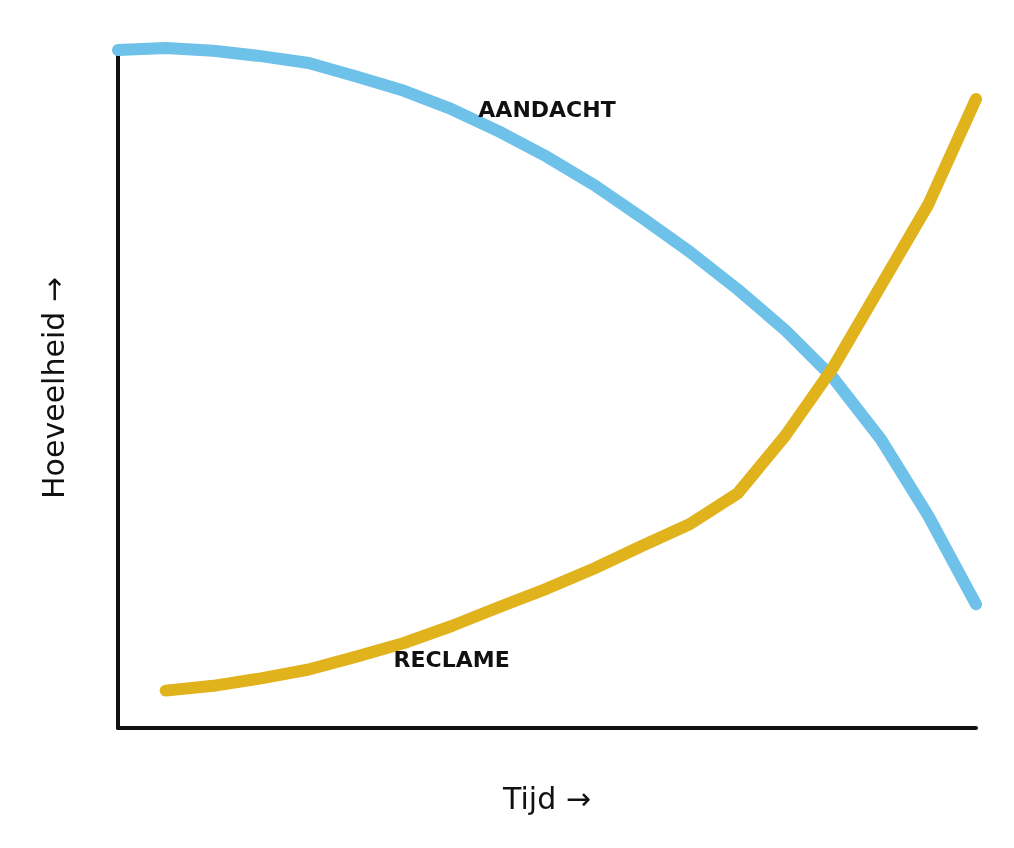 The height and width of the screenshot is (848, 1014). What do you see at coordinates (546, 798) in the screenshot?
I see `x-axis-title: Tijd →` at bounding box center [546, 798].